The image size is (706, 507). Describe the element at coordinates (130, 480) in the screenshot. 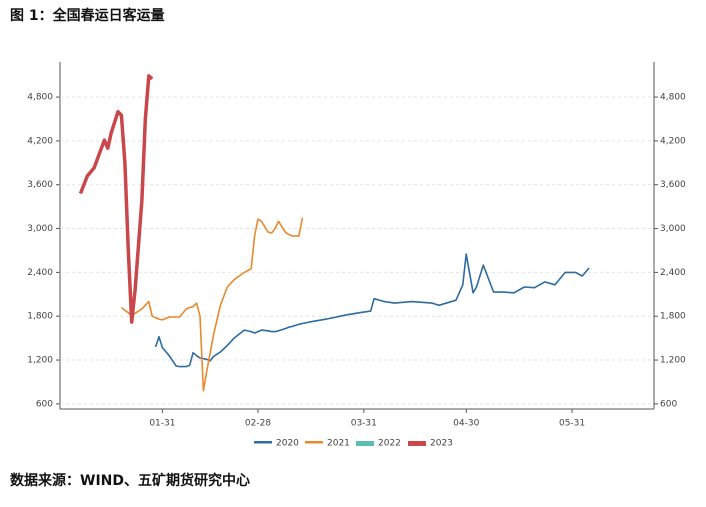

I see `source-note: 数据来源：WIND、五矿期货研究中心` at that location.